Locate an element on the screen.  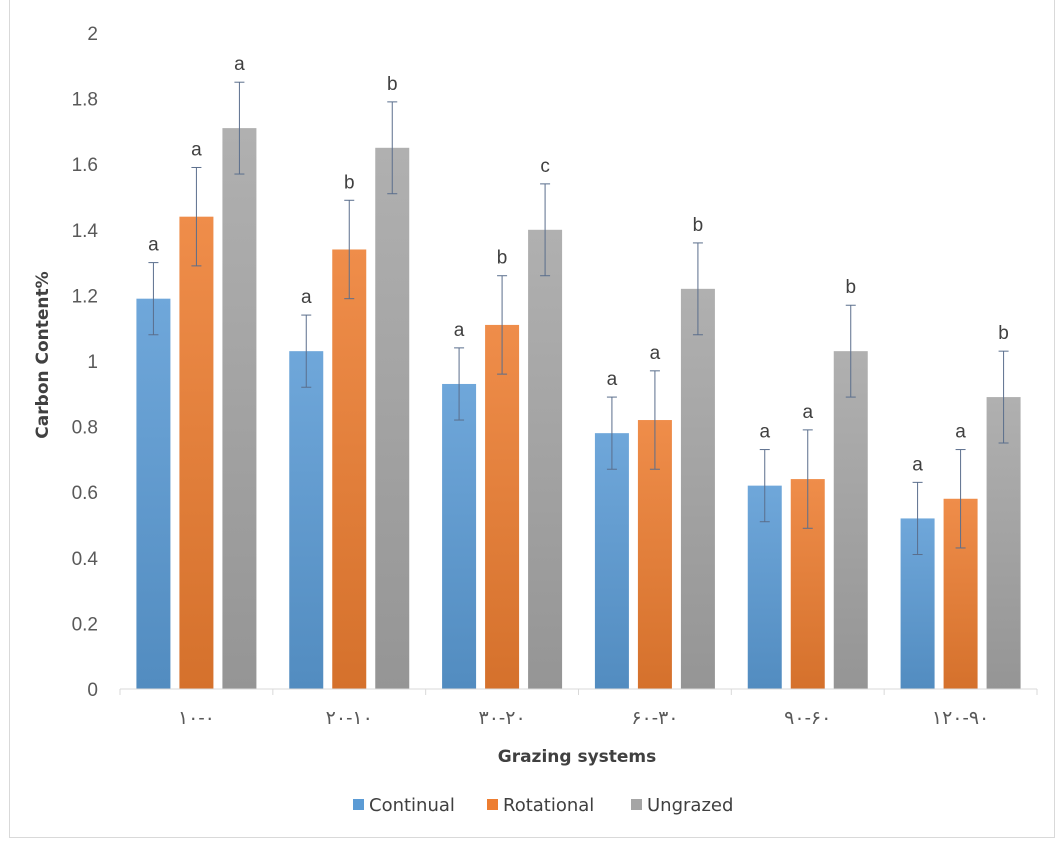
legend-item-rotational: Rotational is located at coordinates (540, 805).